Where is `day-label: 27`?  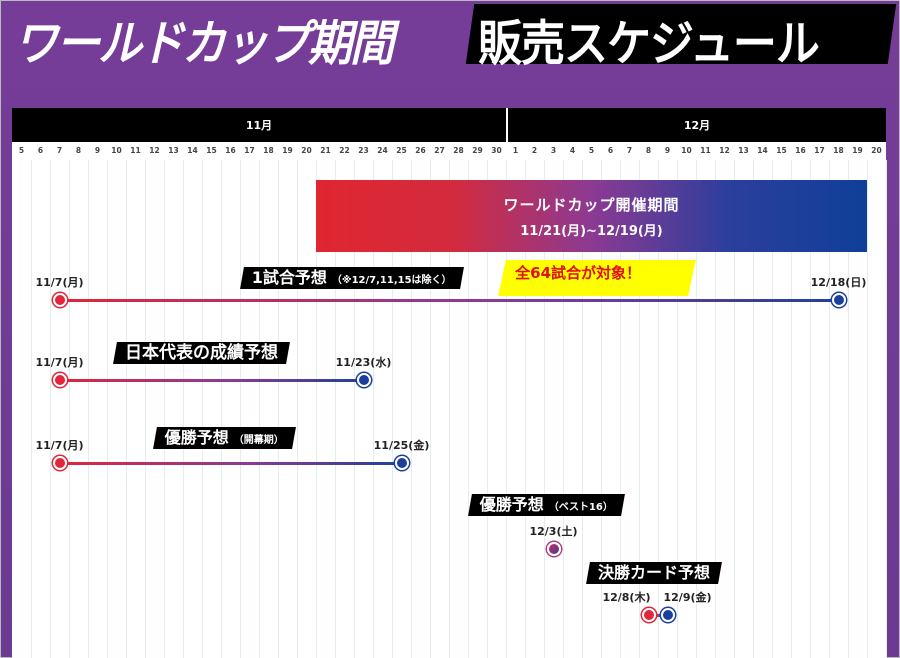 day-label: 27 is located at coordinates (439, 150).